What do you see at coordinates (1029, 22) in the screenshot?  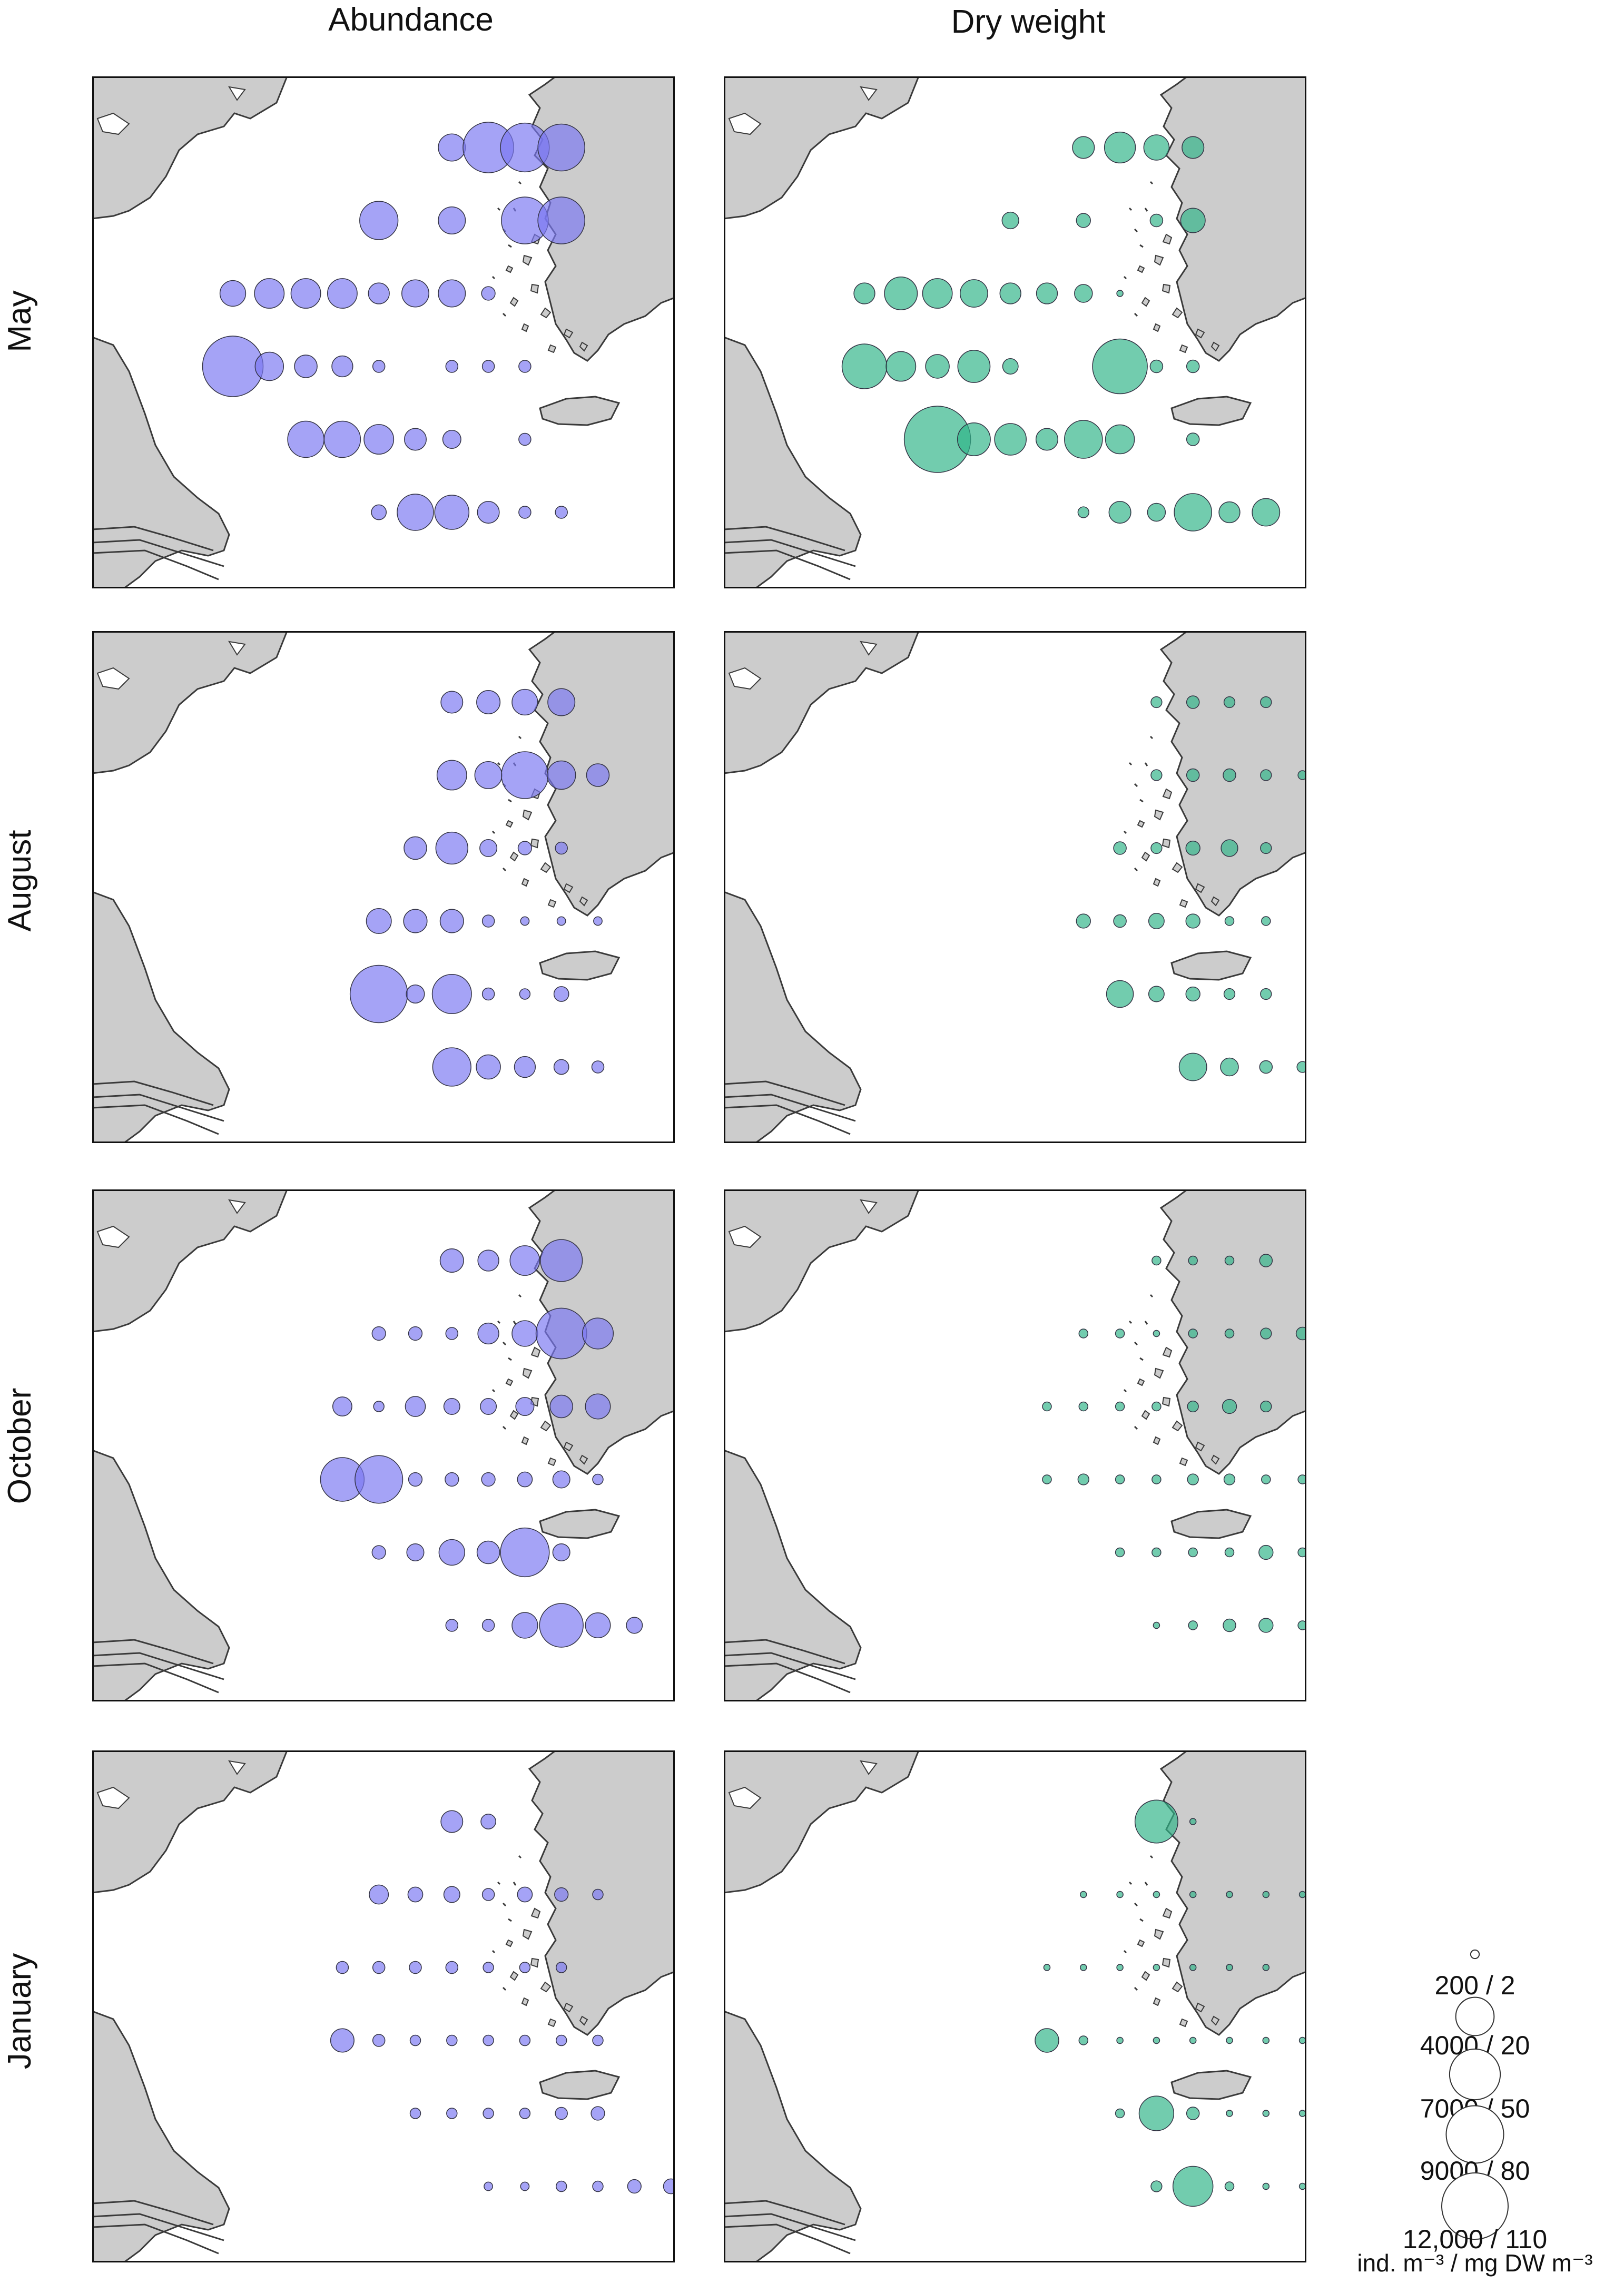 I see `column-title-dry-weight: Dry weight` at bounding box center [1029, 22].